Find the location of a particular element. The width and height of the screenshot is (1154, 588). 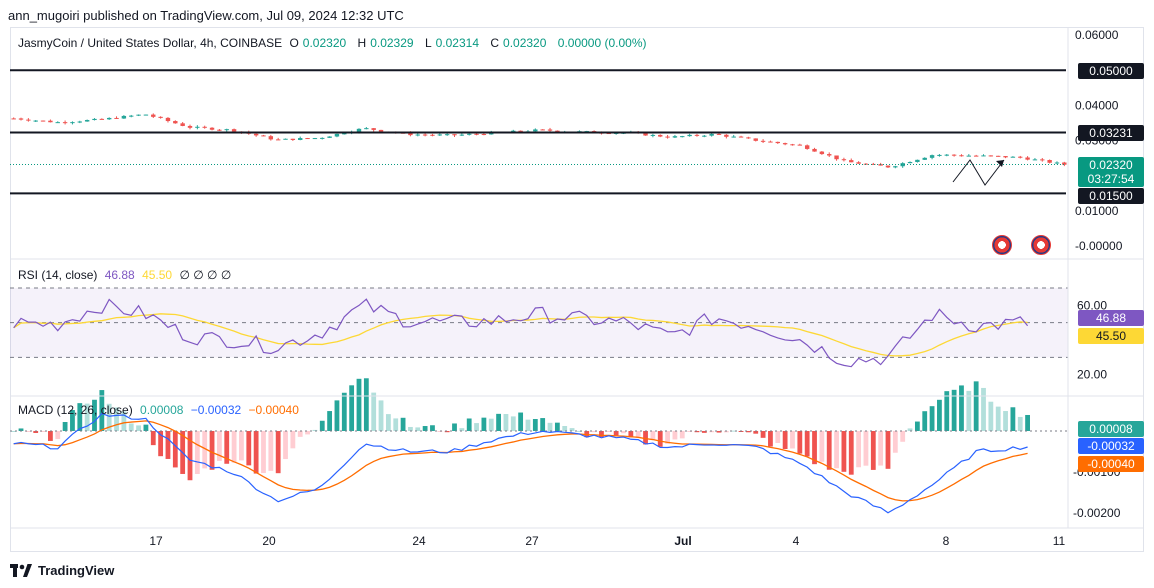

level-badge-03231: 0.03231 is located at coordinates (1111, 133).